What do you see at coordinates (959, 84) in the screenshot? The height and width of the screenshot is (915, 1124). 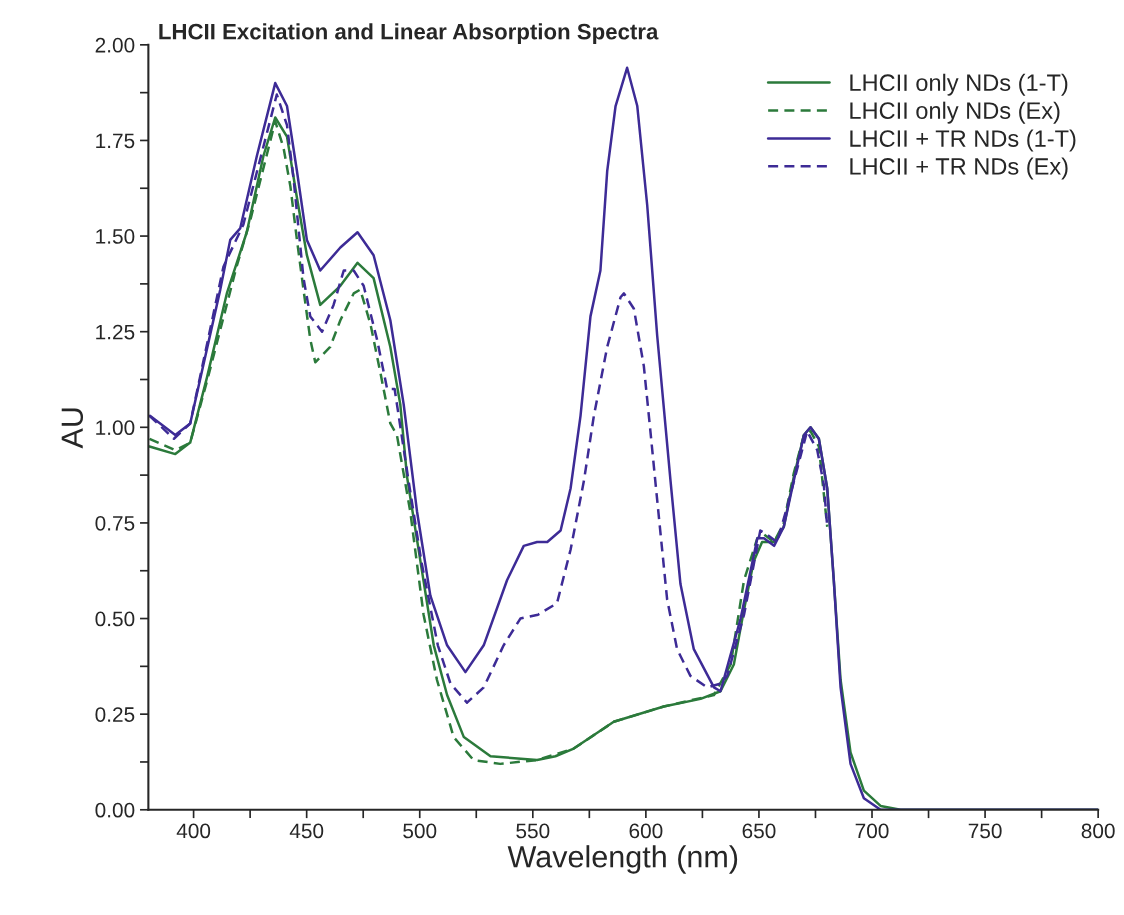 I see `legend-label: LHCII only NDs (1-T)` at bounding box center [959, 84].